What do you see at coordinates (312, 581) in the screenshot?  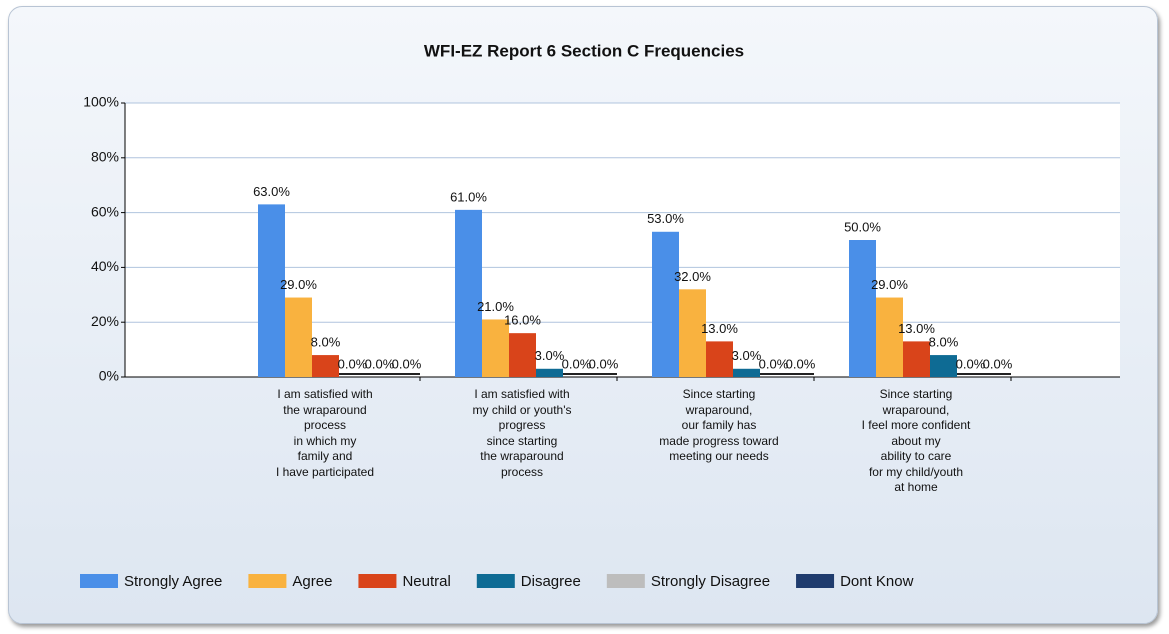 I see `legend-label: Agree` at bounding box center [312, 581].